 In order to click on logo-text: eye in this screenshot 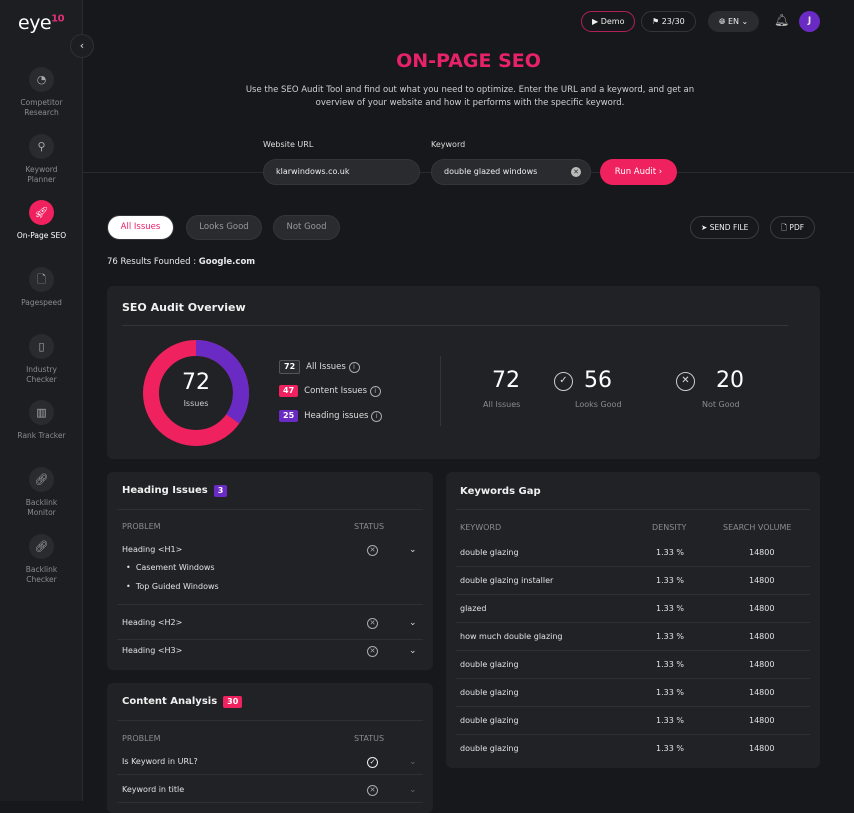, I will do `click(35, 23)`.